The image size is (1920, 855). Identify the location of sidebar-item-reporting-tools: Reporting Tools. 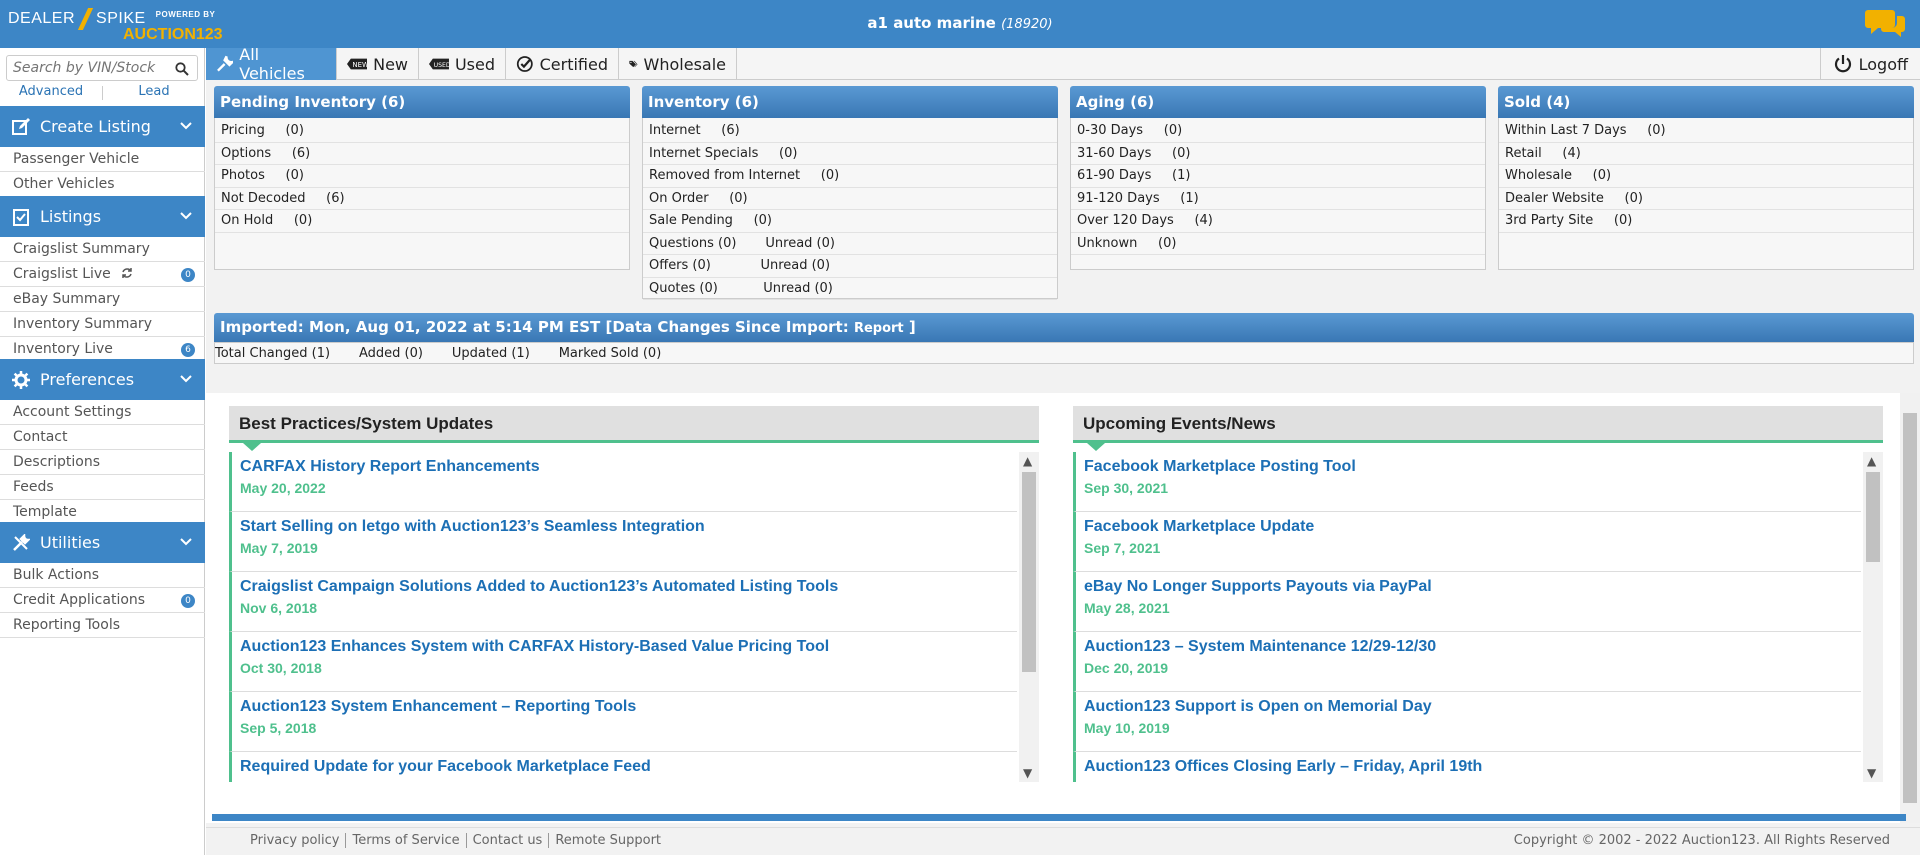
(102, 625).